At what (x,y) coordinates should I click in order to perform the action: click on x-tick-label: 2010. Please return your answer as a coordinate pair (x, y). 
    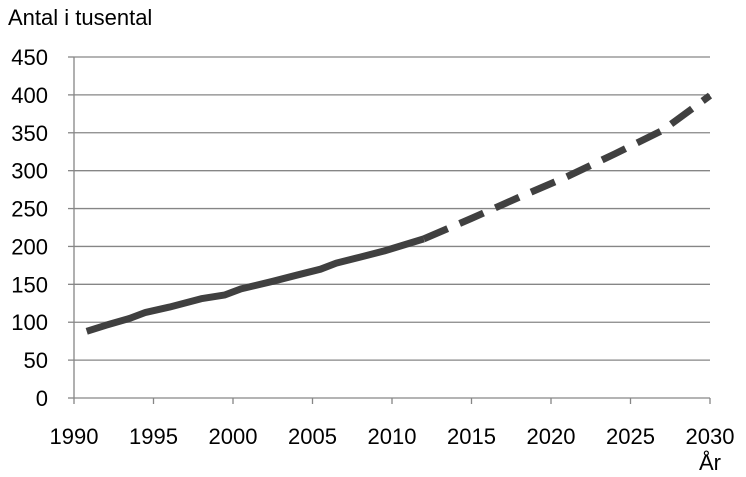
    Looking at the image, I should click on (392, 436).